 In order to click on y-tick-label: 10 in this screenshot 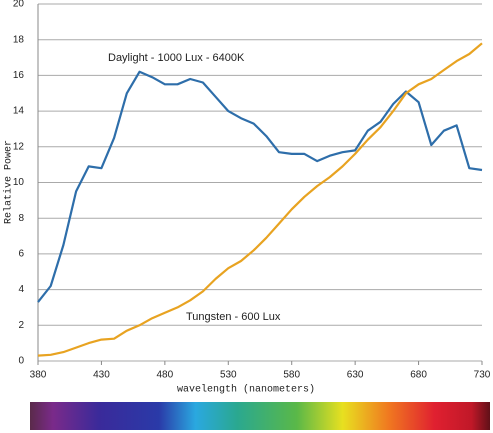, I will do `click(19, 182)`.